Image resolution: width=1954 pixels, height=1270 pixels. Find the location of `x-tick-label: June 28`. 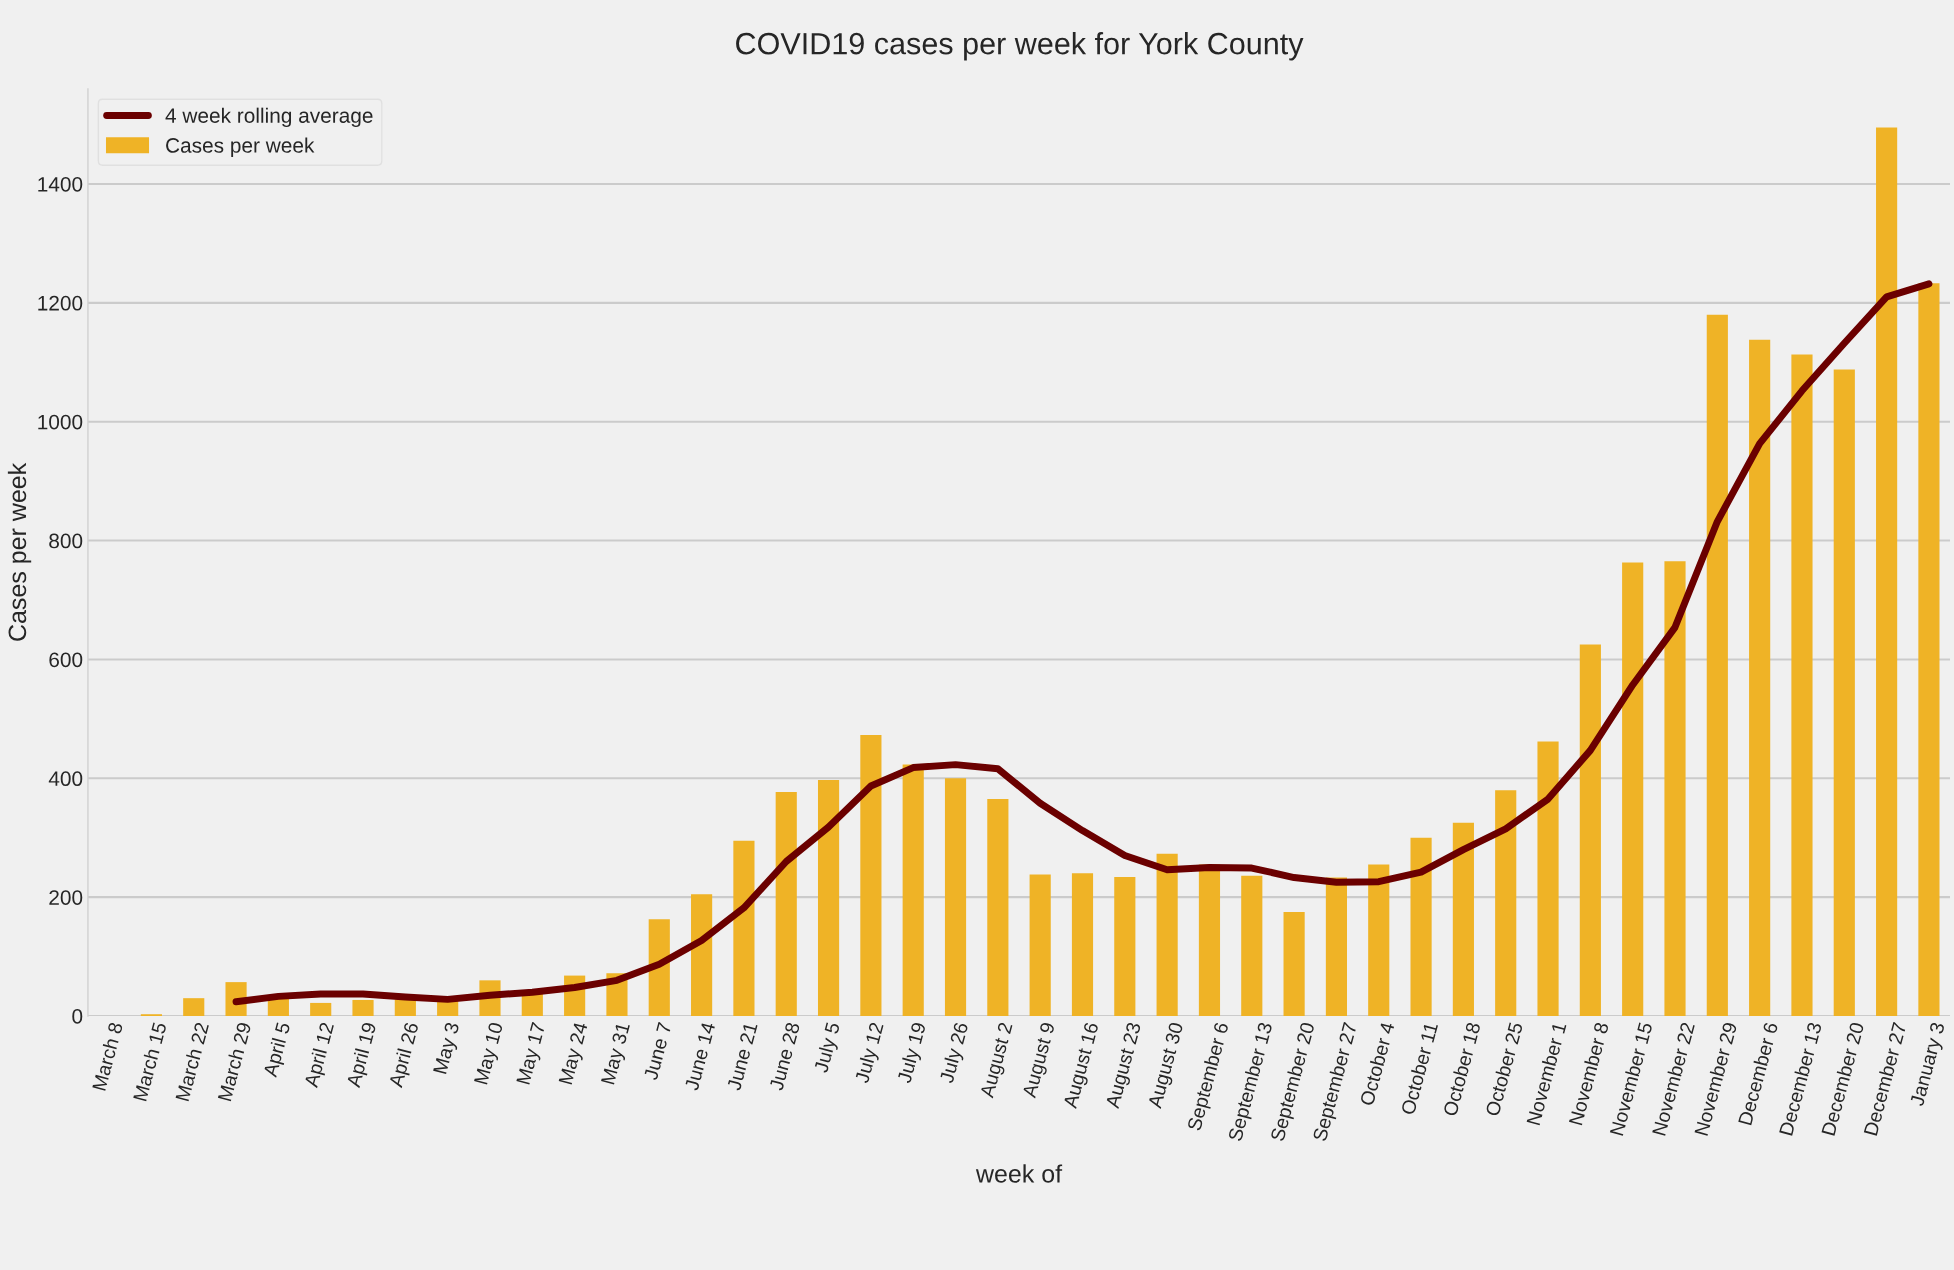

x-tick-label: June 28 is located at coordinates (785, 1056).